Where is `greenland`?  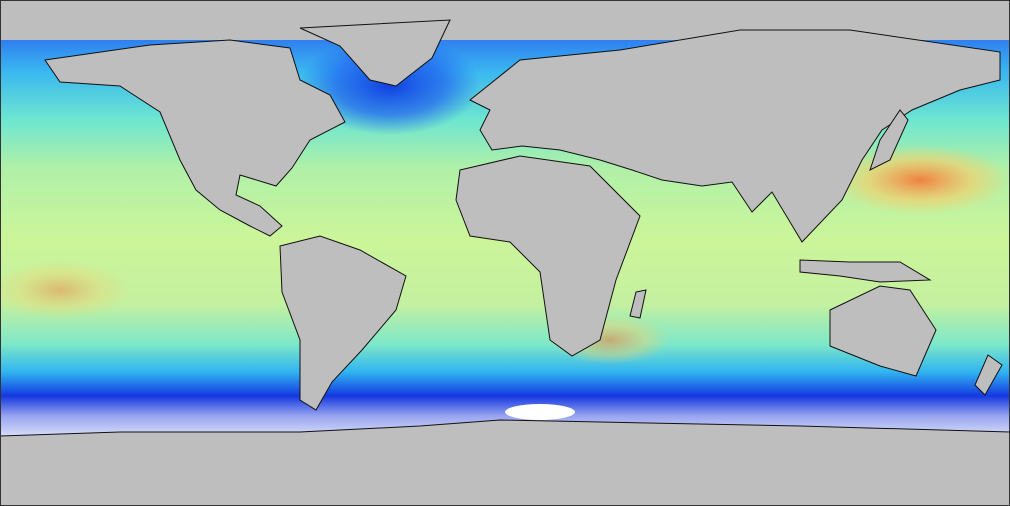
greenland is located at coordinates (375, 53).